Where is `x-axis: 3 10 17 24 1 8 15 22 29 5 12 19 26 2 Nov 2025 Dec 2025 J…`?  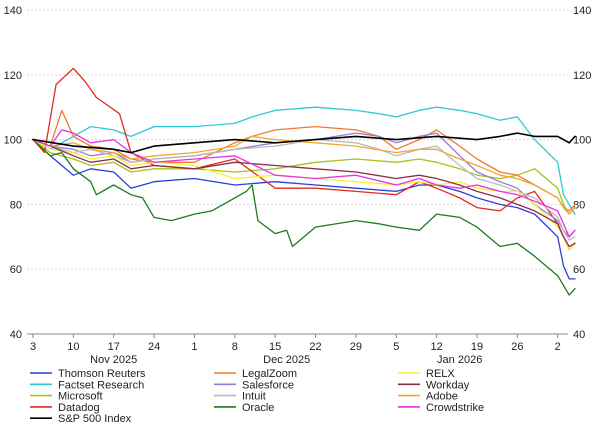 x-axis: 3 10 17 24 1 8 15 22 29 5 12 19 26 2 Nov 2025 Dec 2025 J… is located at coordinates (297, 349).